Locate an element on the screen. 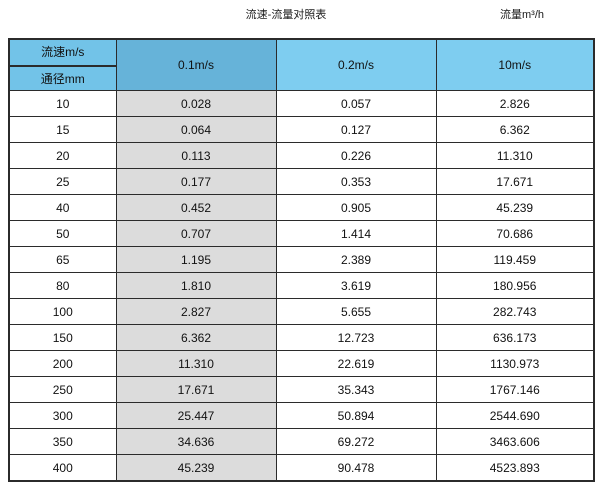  table-row: 50 0.707 1.414 70.686 is located at coordinates (301, 233).